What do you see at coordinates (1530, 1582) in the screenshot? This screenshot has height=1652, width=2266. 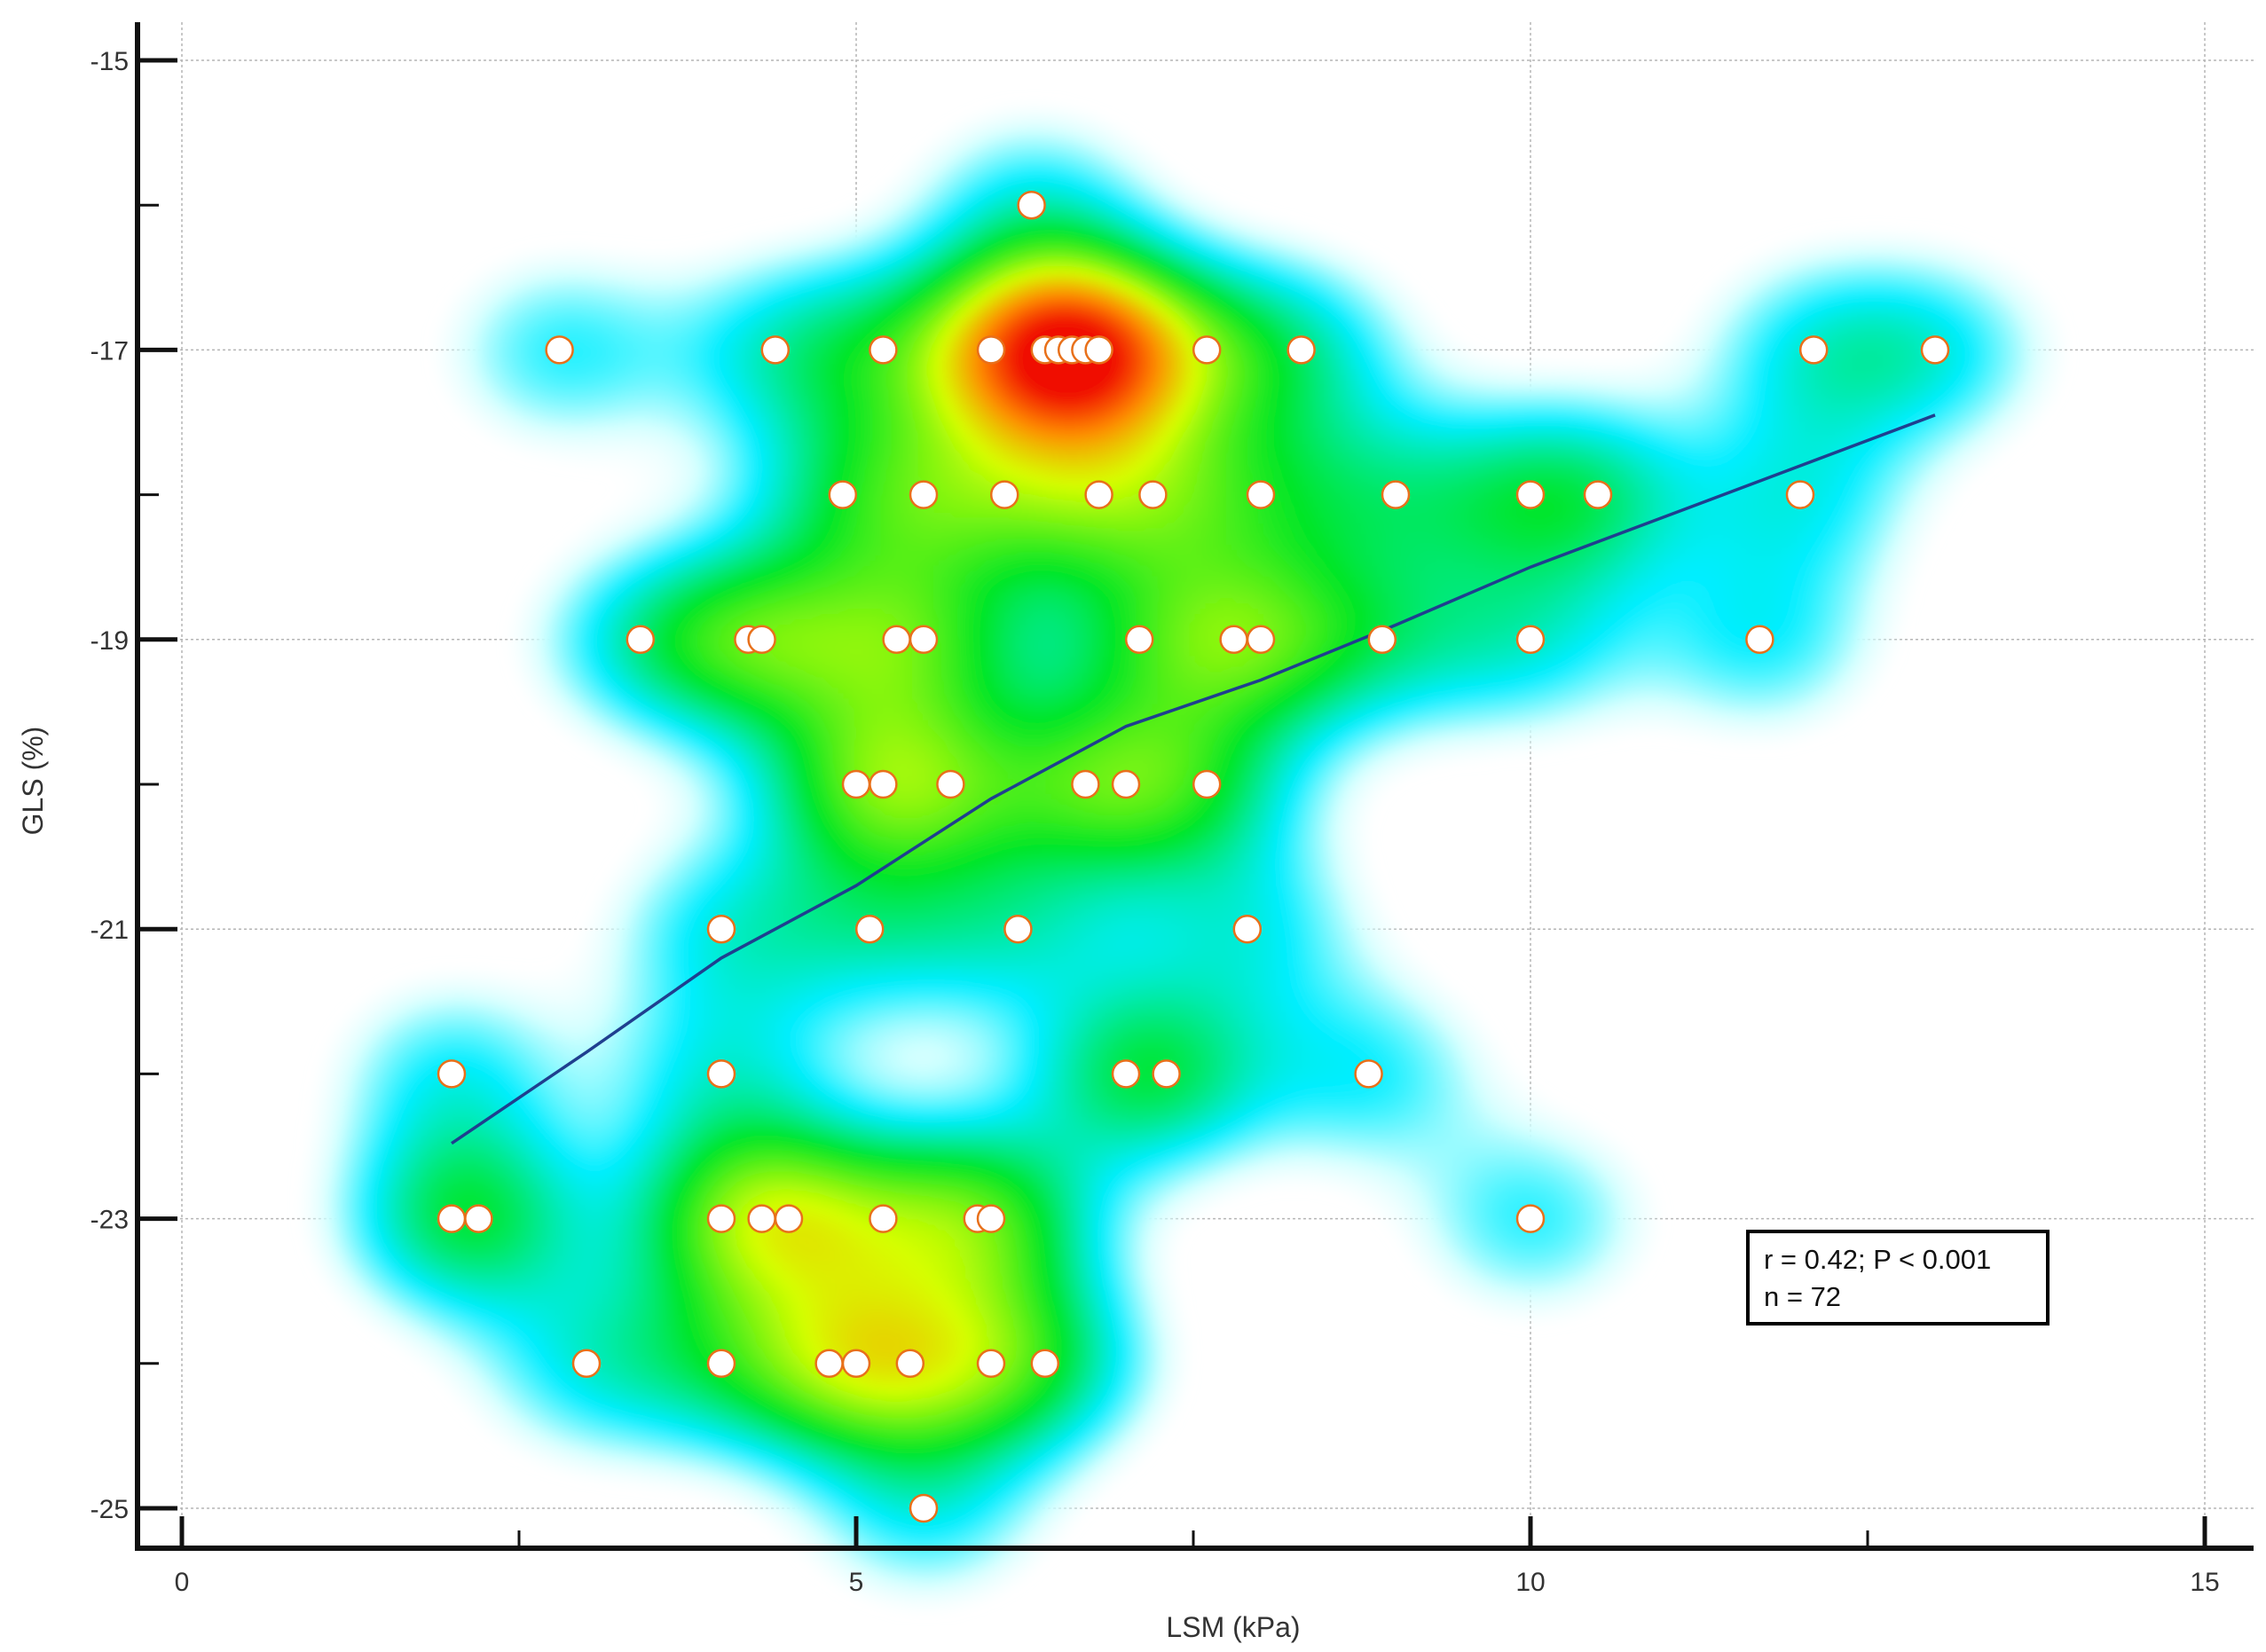 I see `x-tick-label: 10` at bounding box center [1530, 1582].